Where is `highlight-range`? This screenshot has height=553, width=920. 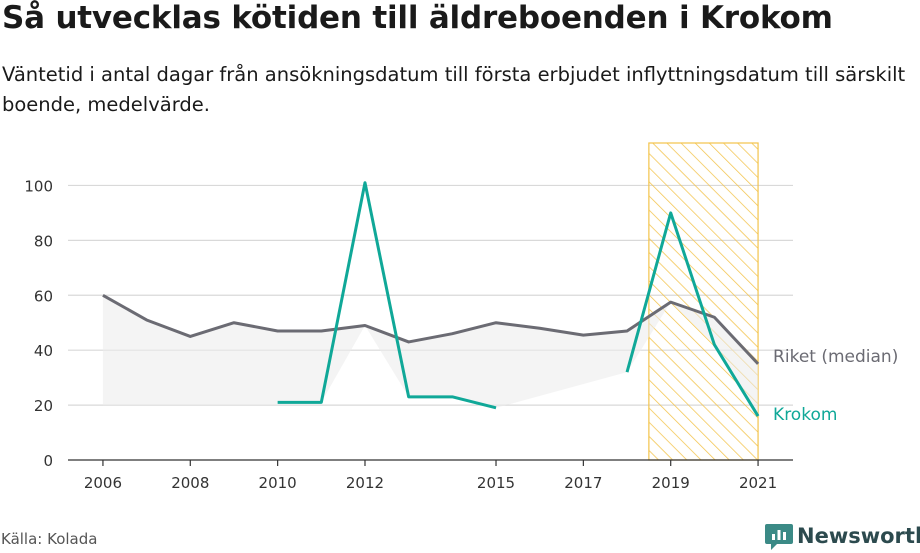
highlight-range is located at coordinates (703, 301).